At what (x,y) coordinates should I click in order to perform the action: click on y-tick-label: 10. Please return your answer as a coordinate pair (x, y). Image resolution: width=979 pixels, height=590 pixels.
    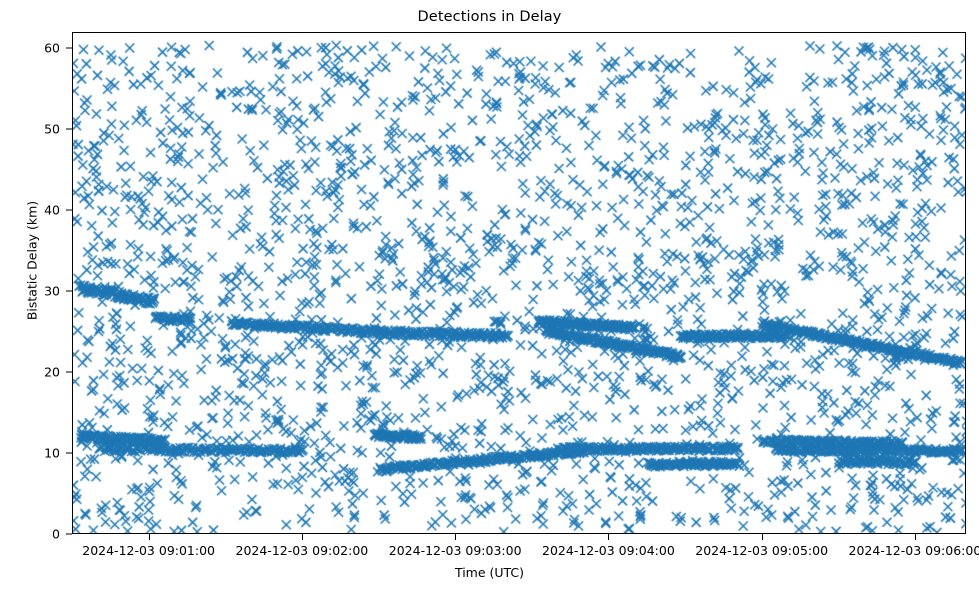
    Looking at the image, I should click on (52, 453).